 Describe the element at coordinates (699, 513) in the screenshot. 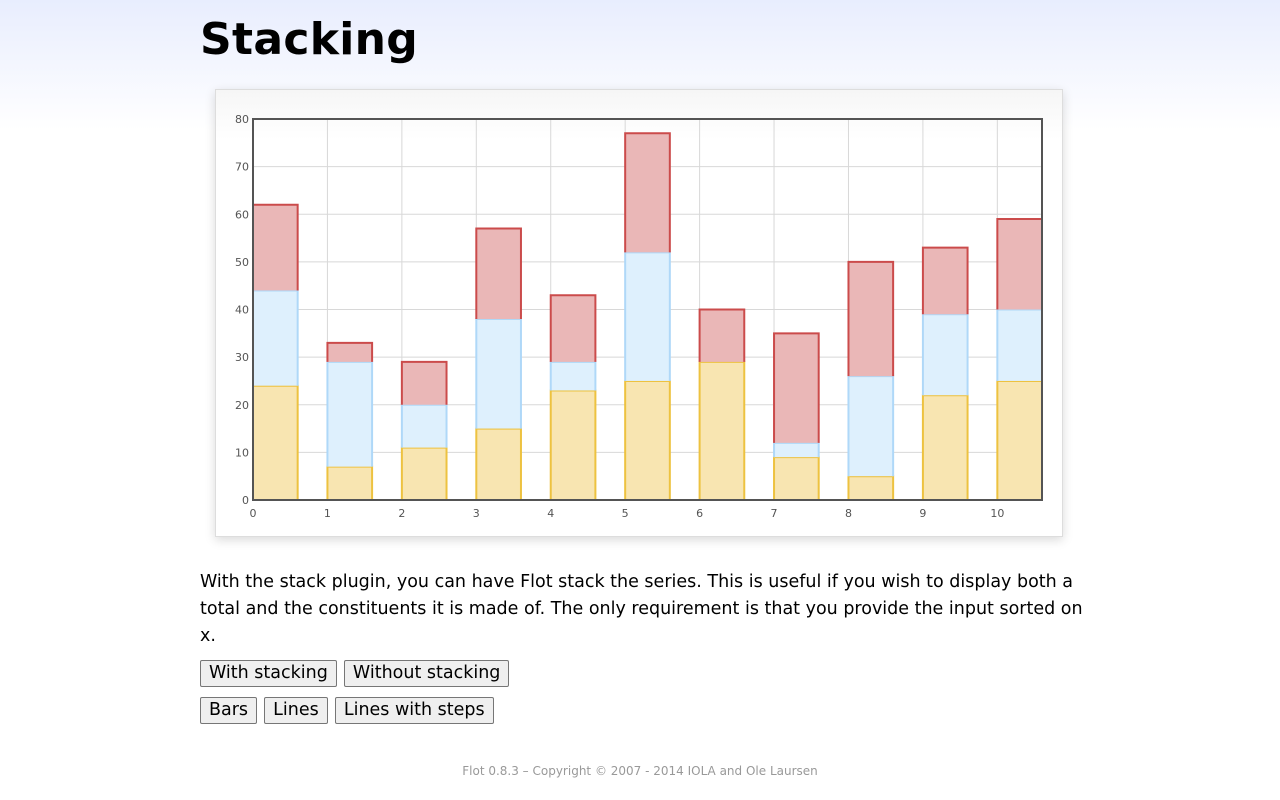

I see `x-tick-label: 6` at that location.